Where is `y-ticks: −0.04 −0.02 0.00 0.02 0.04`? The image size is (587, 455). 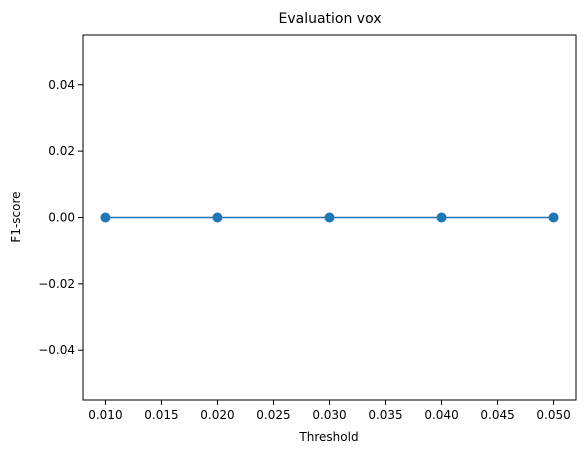
y-ticks: −0.04 −0.02 0.00 0.02 0.04 is located at coordinates (60, 217).